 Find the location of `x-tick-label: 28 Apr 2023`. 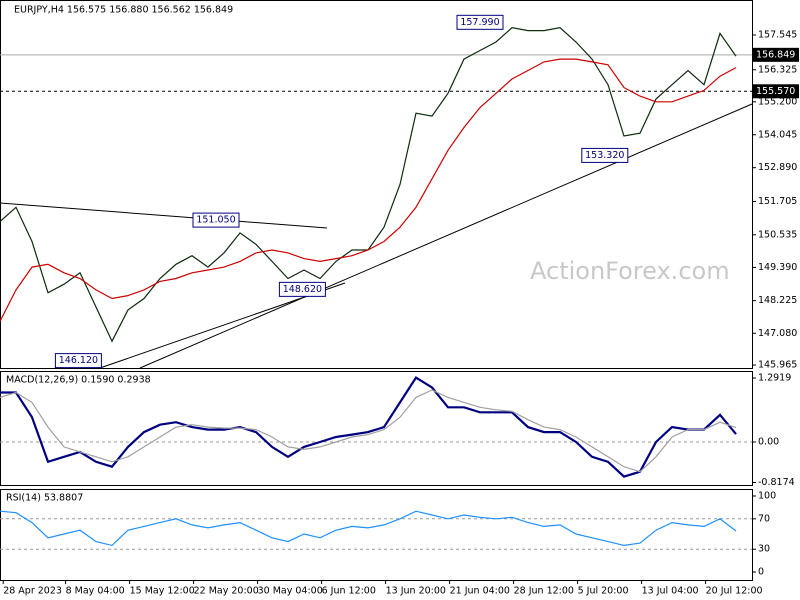

x-tick-label: 28 Apr 2023 is located at coordinates (32, 591).